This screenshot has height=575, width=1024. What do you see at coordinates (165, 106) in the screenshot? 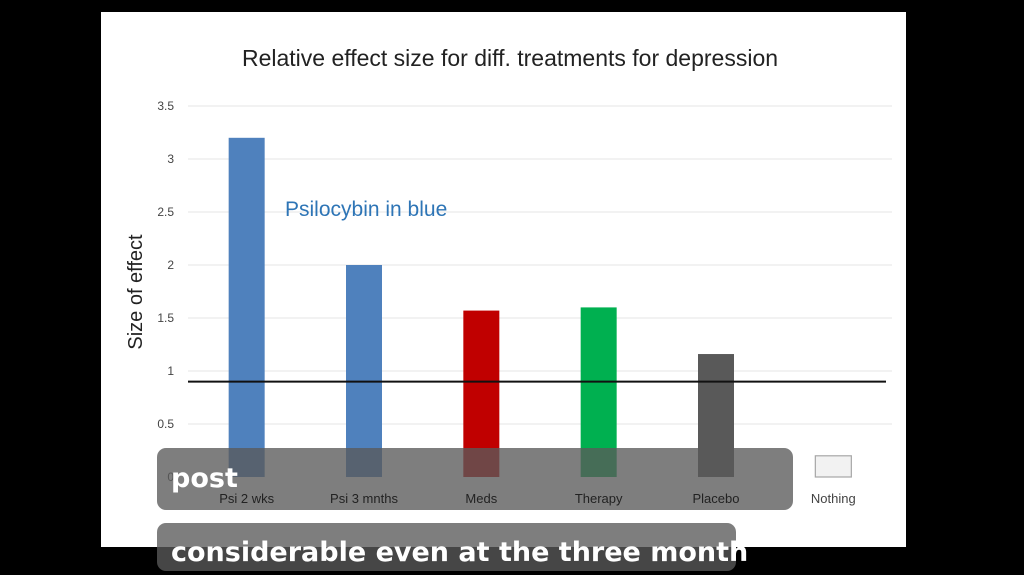
I see `y-tick-label: 3.5` at bounding box center [165, 106].